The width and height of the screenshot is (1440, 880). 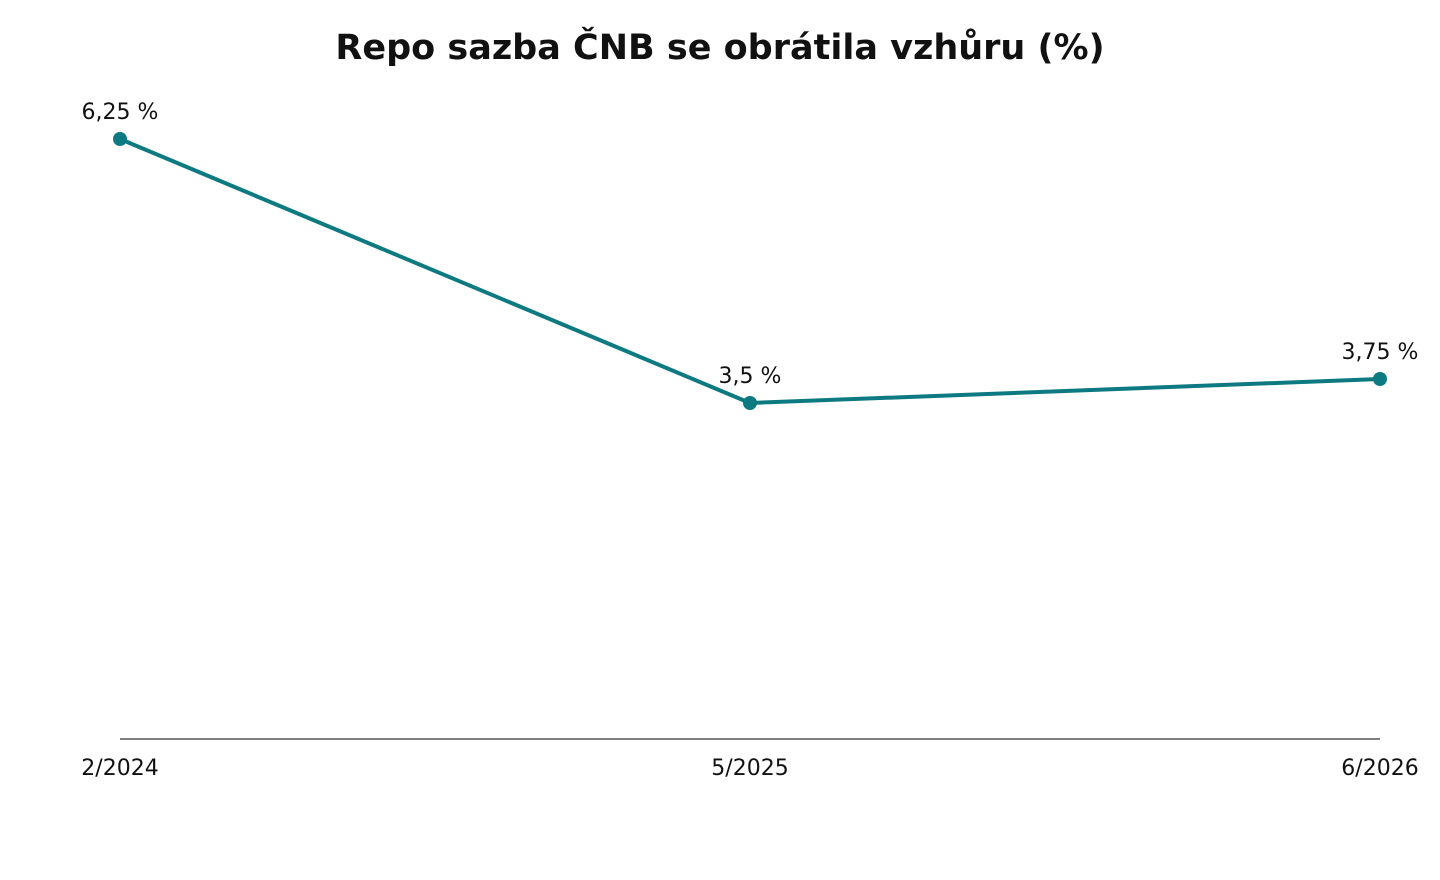 I want to click on data-label: 3,75 %, so click(x=1380, y=352).